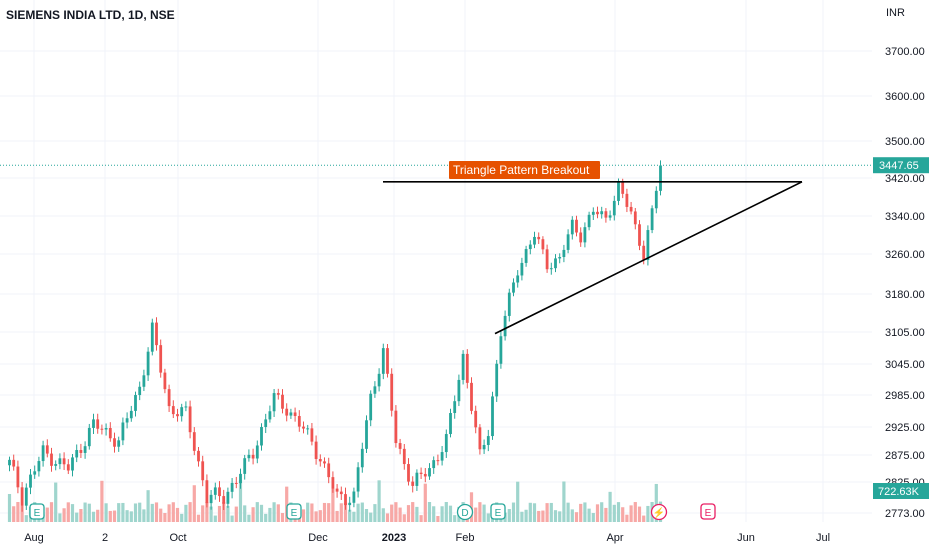 The image size is (932, 550). I want to click on price-axis-tick: 3500.00, so click(905, 142).